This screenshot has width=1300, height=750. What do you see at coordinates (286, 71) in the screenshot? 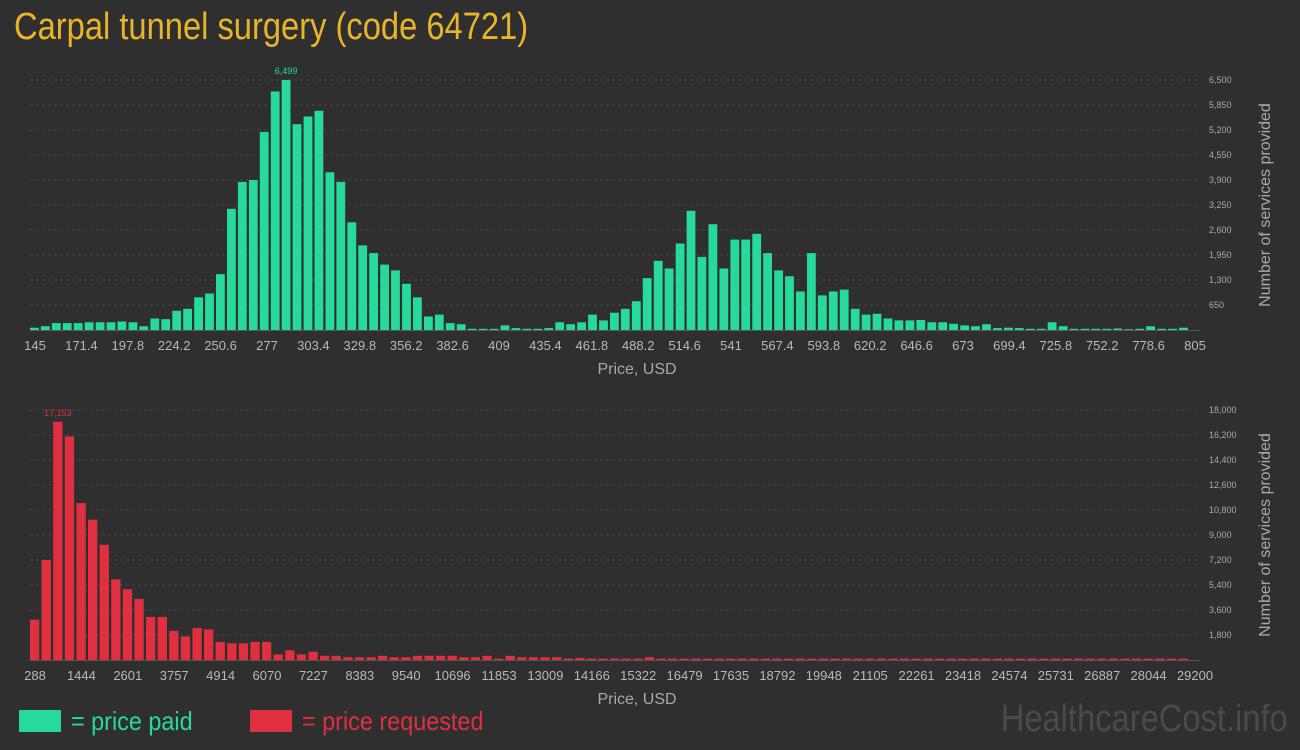
I see `peak-value-label: 6,499` at bounding box center [286, 71].